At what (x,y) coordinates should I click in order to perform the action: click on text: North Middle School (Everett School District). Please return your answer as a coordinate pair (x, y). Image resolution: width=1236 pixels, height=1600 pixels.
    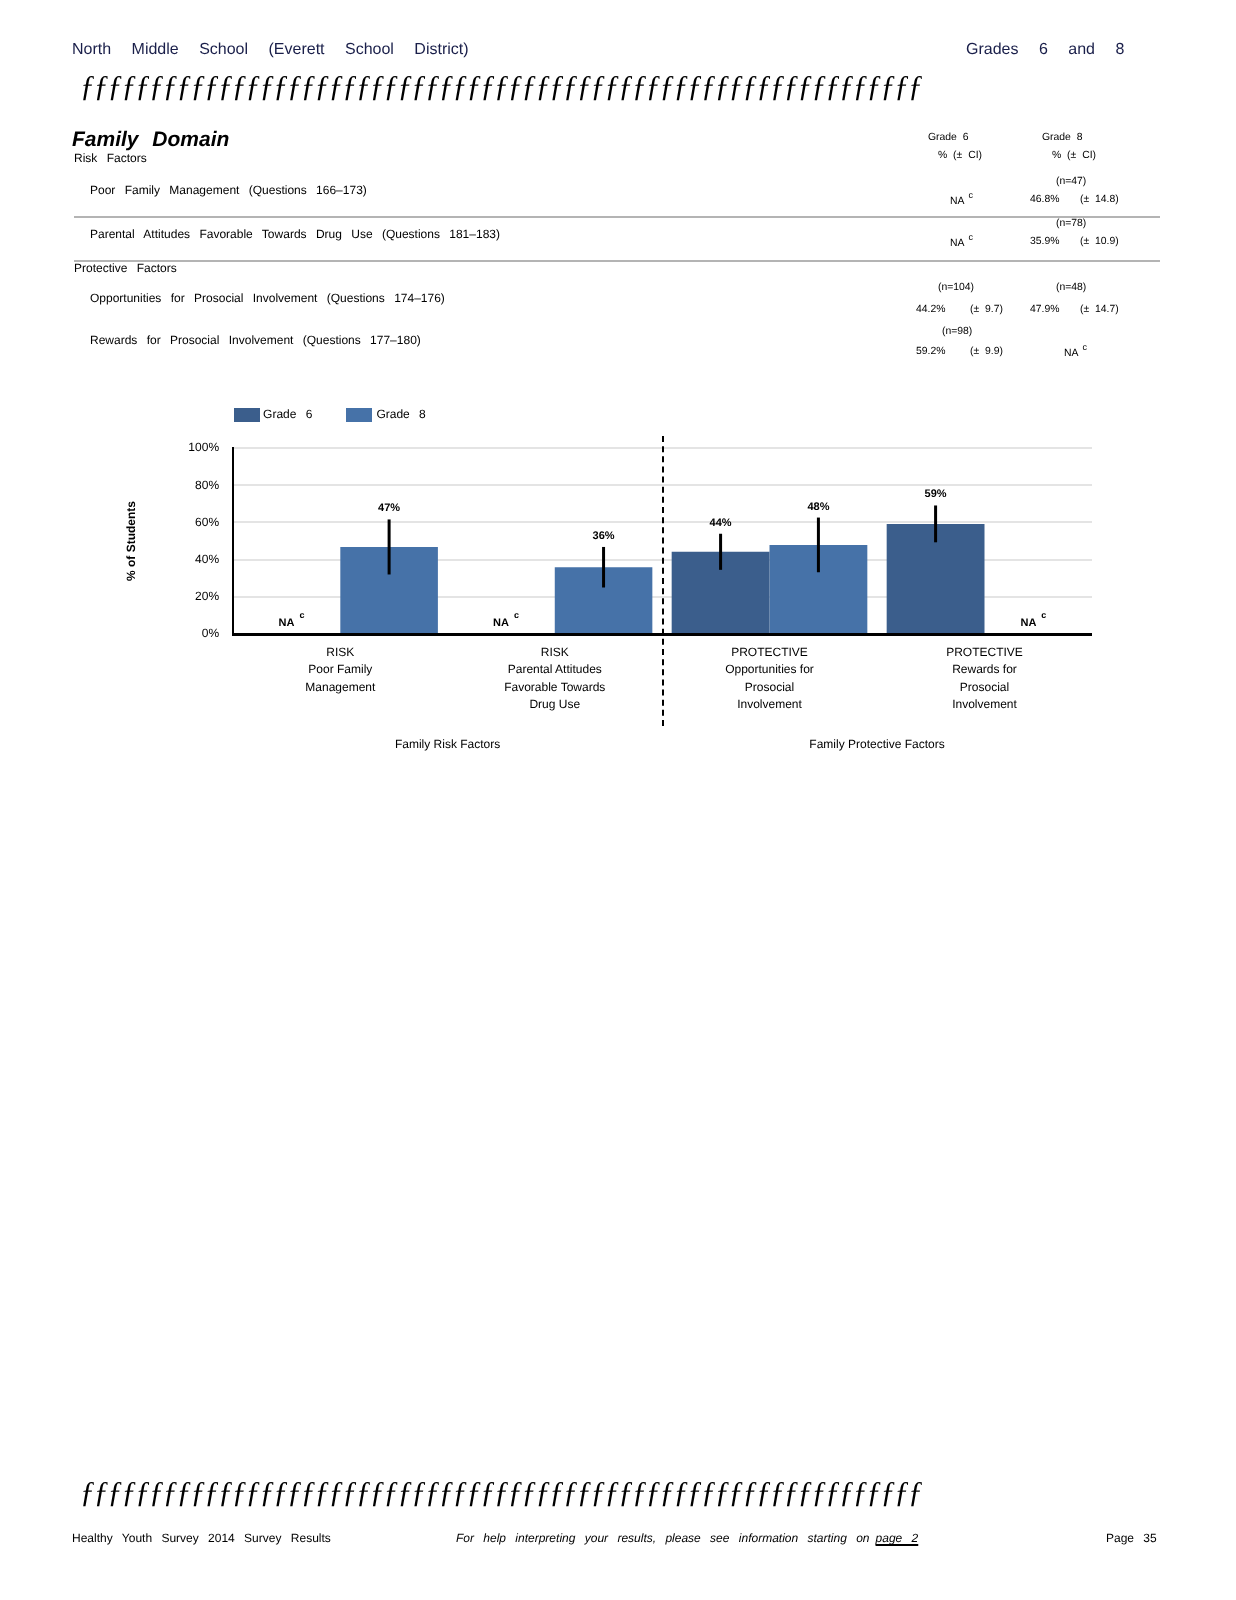
    Looking at the image, I should click on (270, 49).